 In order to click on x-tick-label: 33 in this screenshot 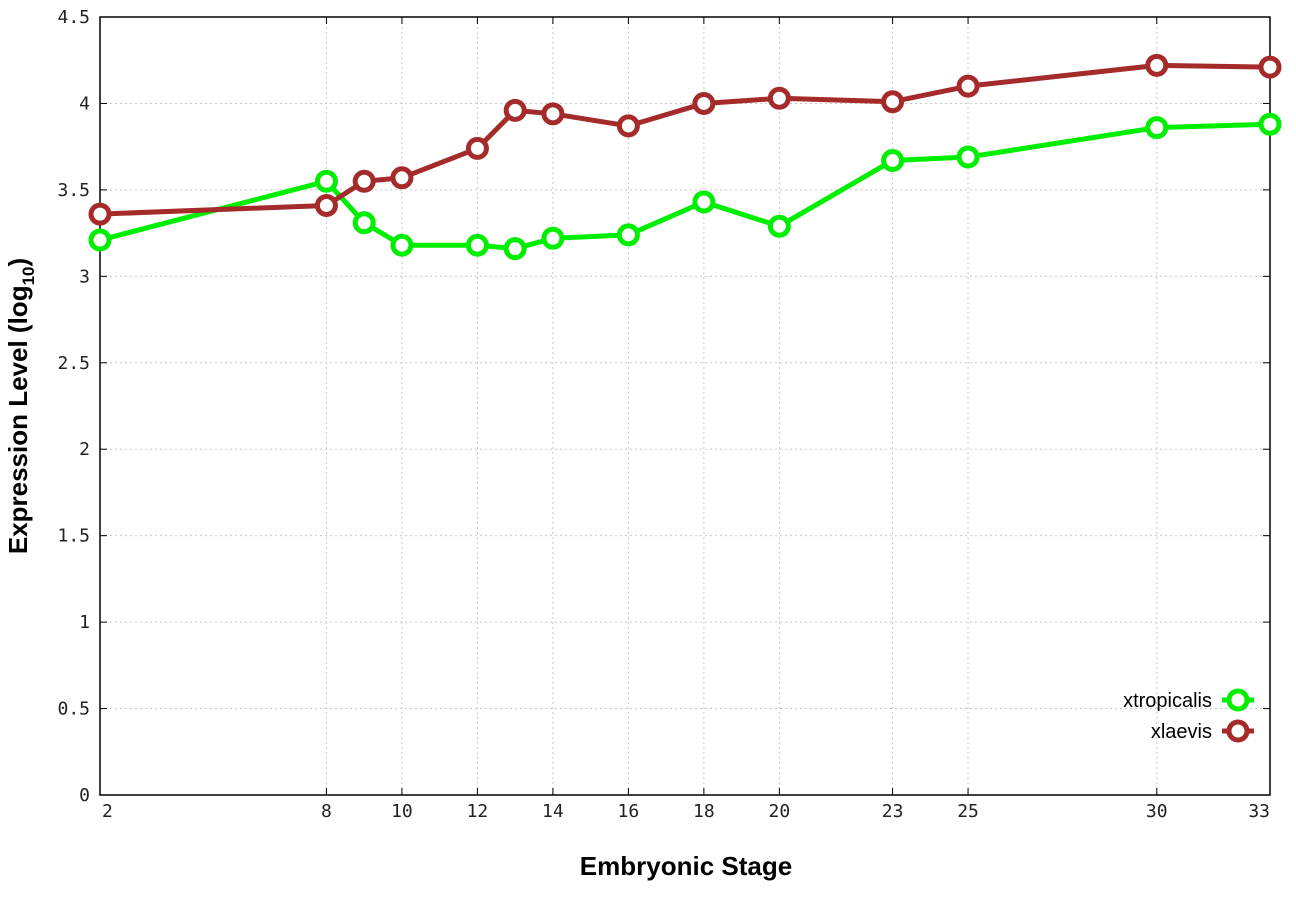, I will do `click(1259, 811)`.